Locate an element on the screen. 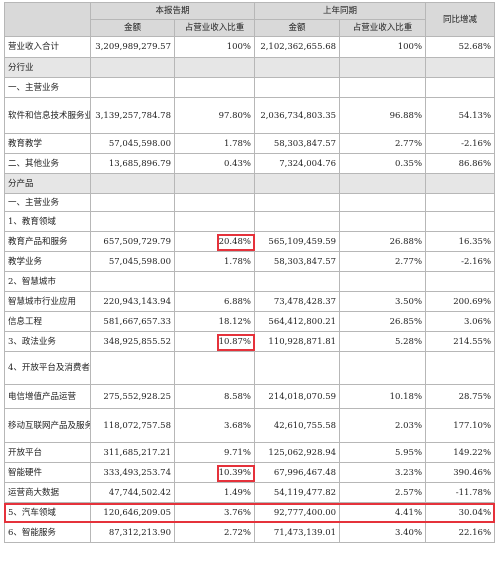 The image size is (497, 564). yoy-change: 390.46% is located at coordinates (460, 472).